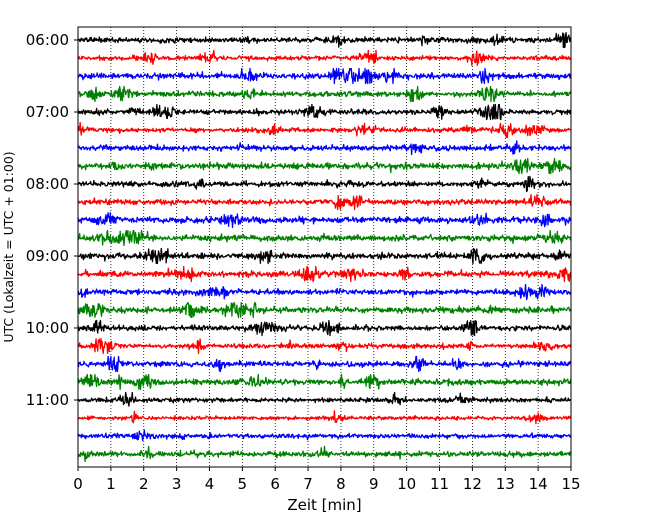  What do you see at coordinates (52, 220) in the screenshot?
I see `y-axis-ticks: 06:00 07:00 08:00 09:00 10:00 11:00` at bounding box center [52, 220].